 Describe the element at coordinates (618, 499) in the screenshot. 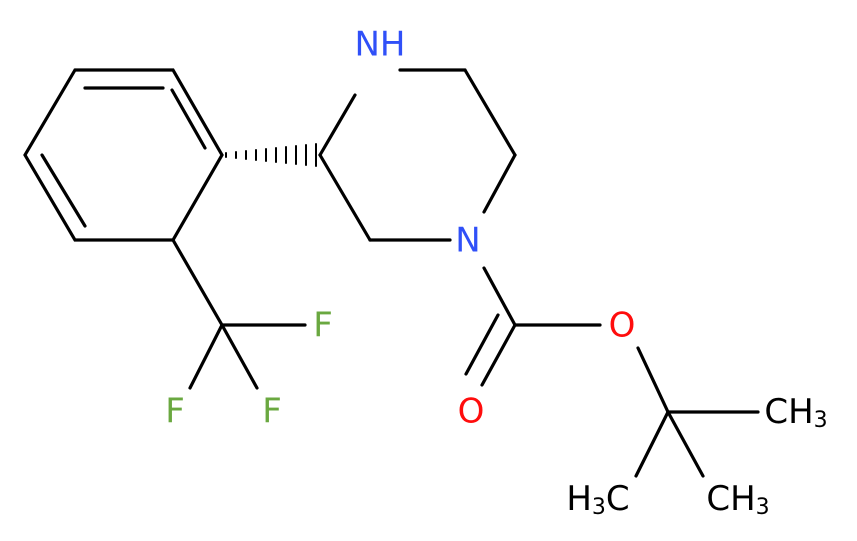

I see `label-part: C` at that location.